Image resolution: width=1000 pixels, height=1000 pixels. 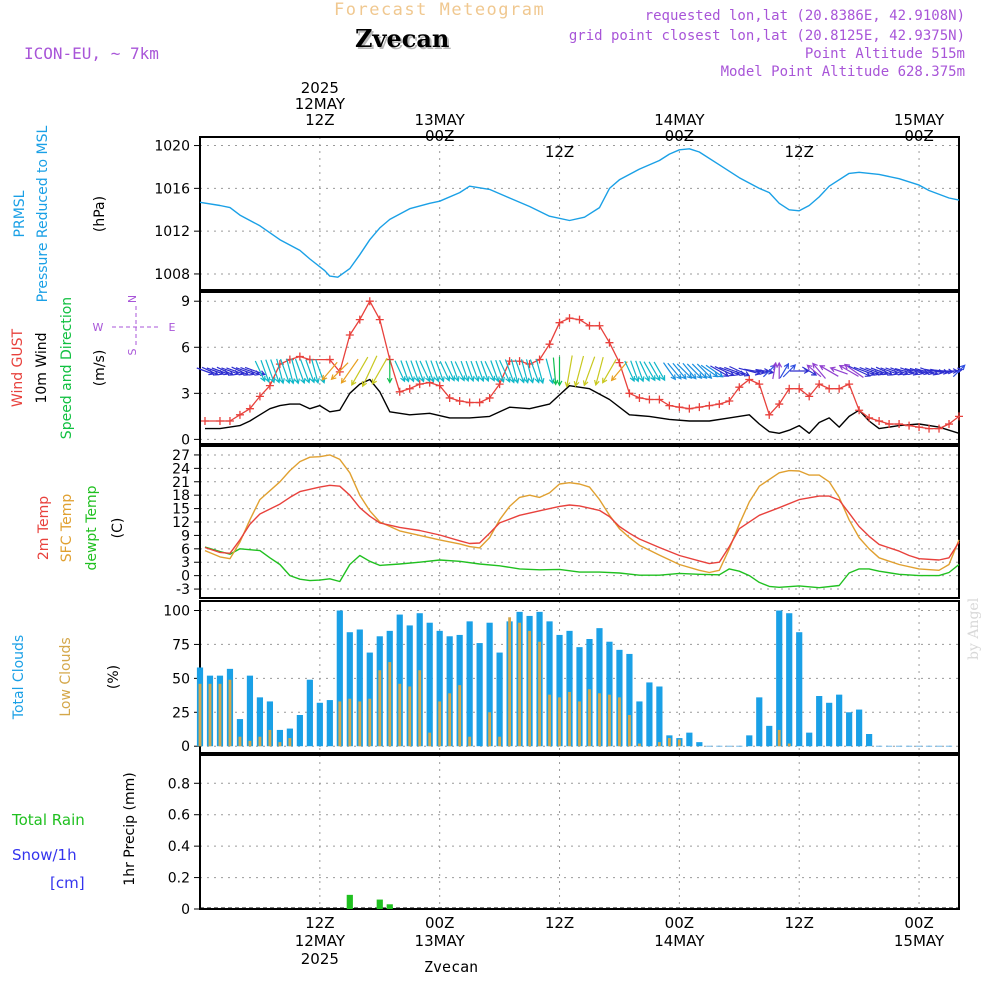 What do you see at coordinates (43, 213) in the screenshot?
I see `pressure-axis-label: Pressure Reduced to MSL` at bounding box center [43, 213].